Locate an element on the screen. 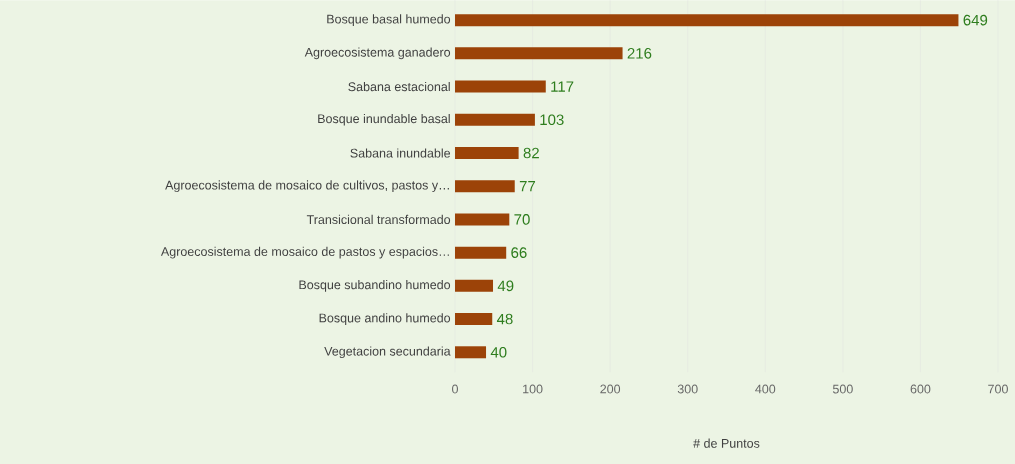 The height and width of the screenshot is (464, 1015). data-label: 77 is located at coordinates (527, 186).